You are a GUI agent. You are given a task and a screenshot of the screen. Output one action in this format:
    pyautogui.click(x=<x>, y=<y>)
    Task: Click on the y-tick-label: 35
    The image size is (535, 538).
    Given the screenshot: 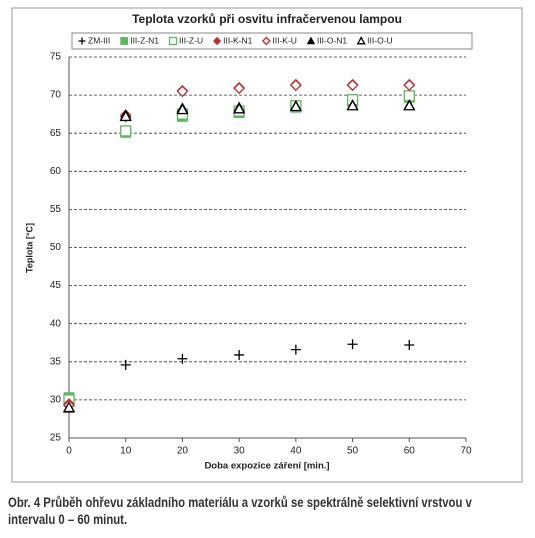 What is the action you would take?
    pyautogui.click(x=56, y=361)
    